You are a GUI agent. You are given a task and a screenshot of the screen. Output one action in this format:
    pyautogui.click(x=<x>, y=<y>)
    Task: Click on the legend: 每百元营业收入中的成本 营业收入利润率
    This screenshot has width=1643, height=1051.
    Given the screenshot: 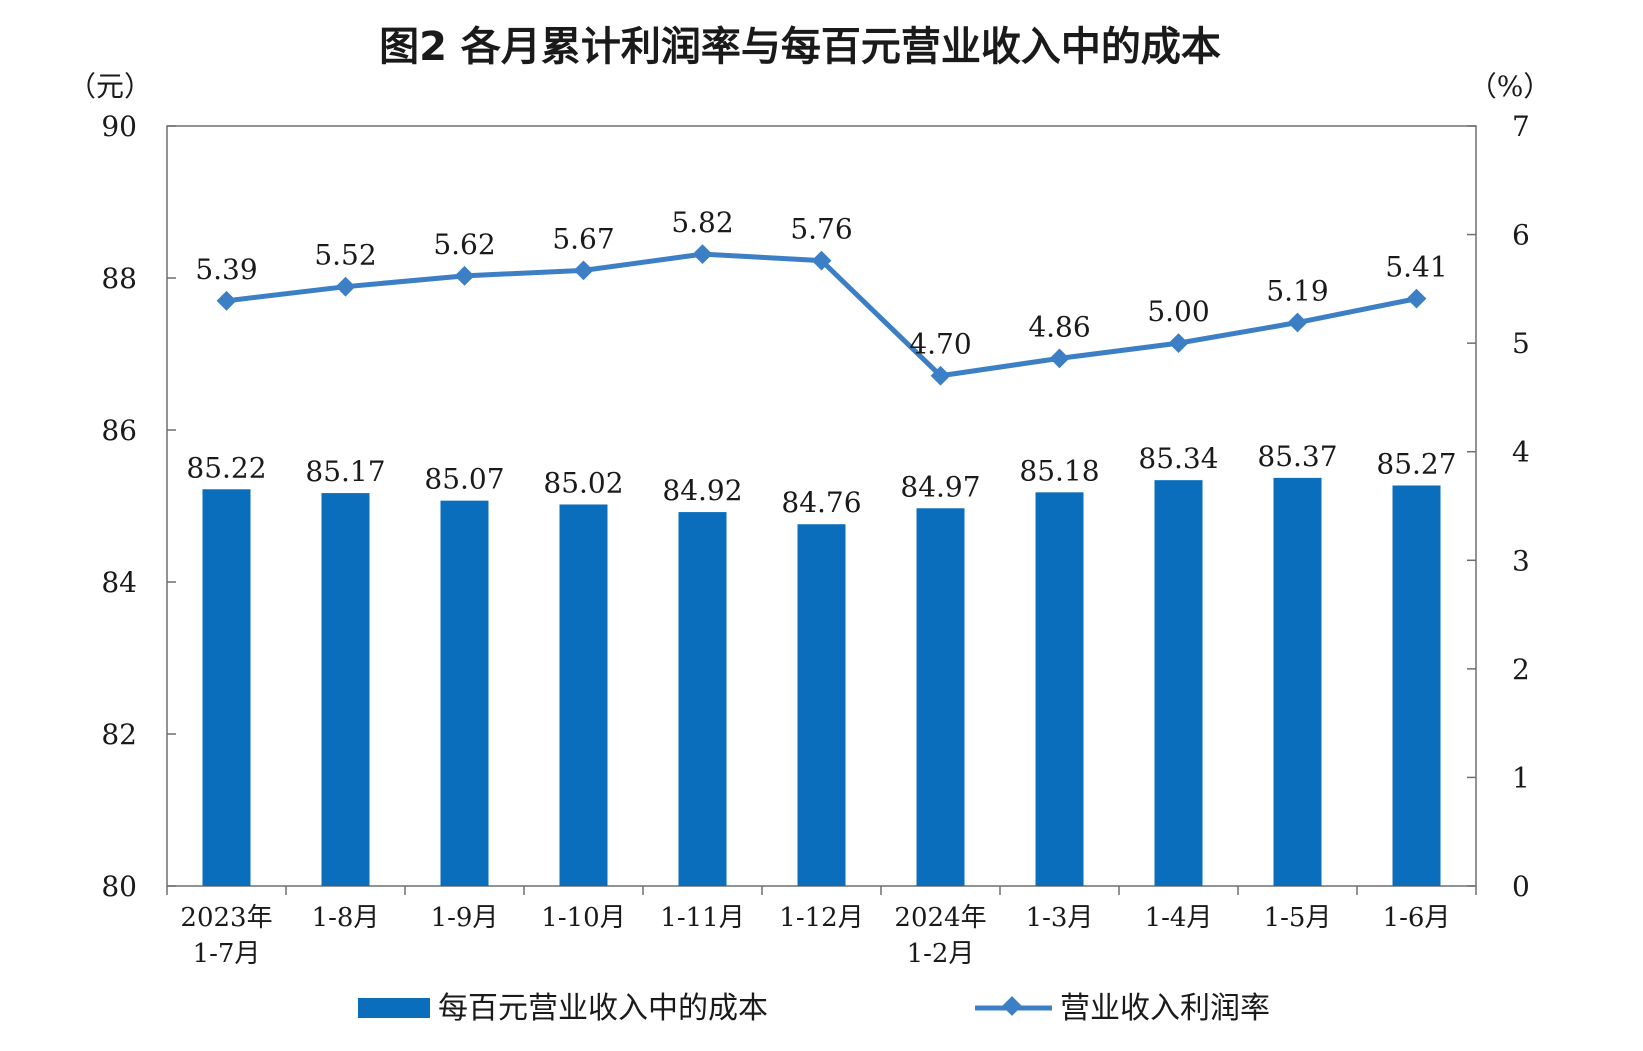 What is the action you would take?
    pyautogui.click(x=814, y=1008)
    